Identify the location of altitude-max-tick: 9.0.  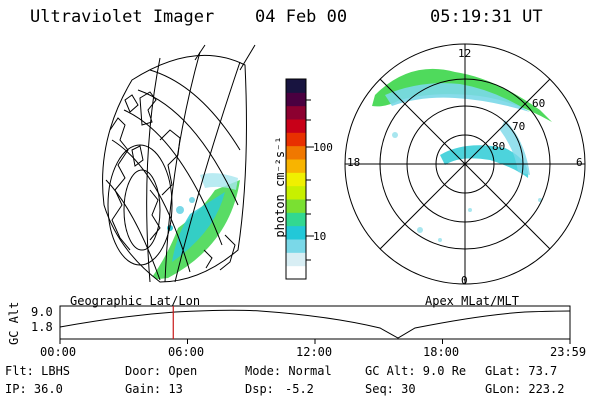
(42, 312).